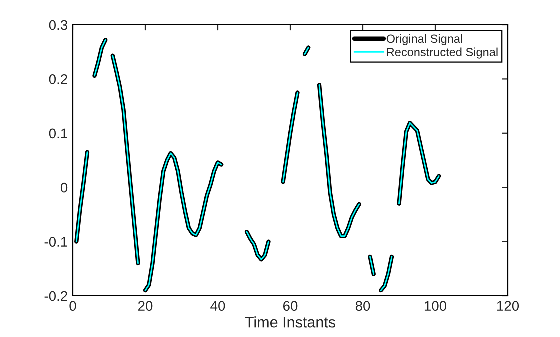 Image resolution: width=560 pixels, height=337 pixels. What do you see at coordinates (218, 306) in the screenshot?
I see `x-tick-label: 40` at bounding box center [218, 306].